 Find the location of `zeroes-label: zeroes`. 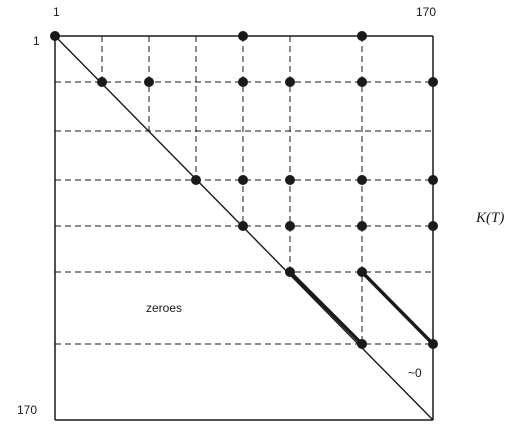

zeroes-label: zeroes is located at coordinates (164, 308).